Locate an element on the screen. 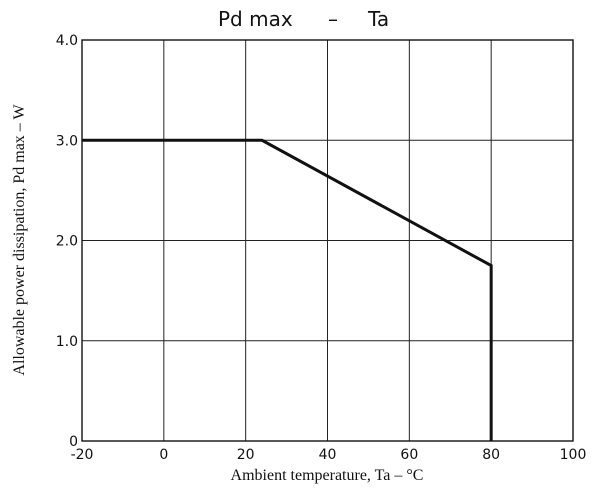 Image resolution: width=594 pixels, height=490 pixels. x-tick-label: 80 is located at coordinates (491, 455).